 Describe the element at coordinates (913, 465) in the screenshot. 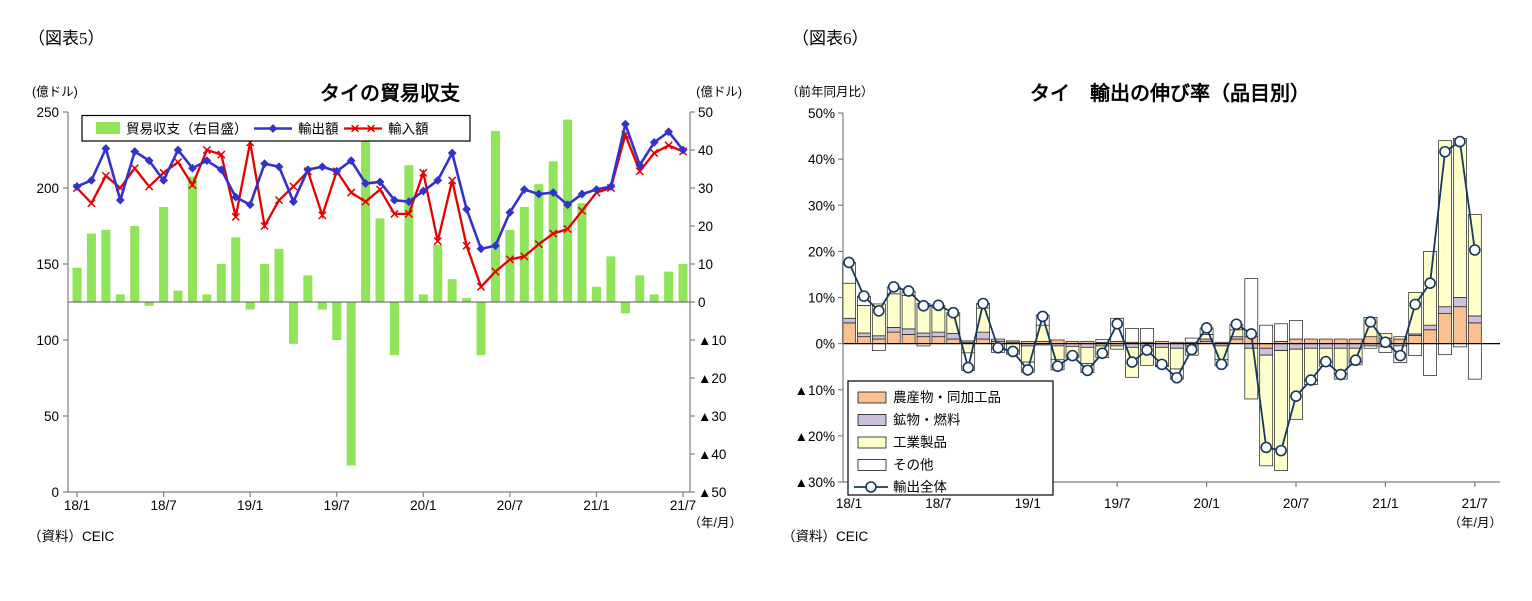

I see `figure6-legend-other-label: その他` at that location.